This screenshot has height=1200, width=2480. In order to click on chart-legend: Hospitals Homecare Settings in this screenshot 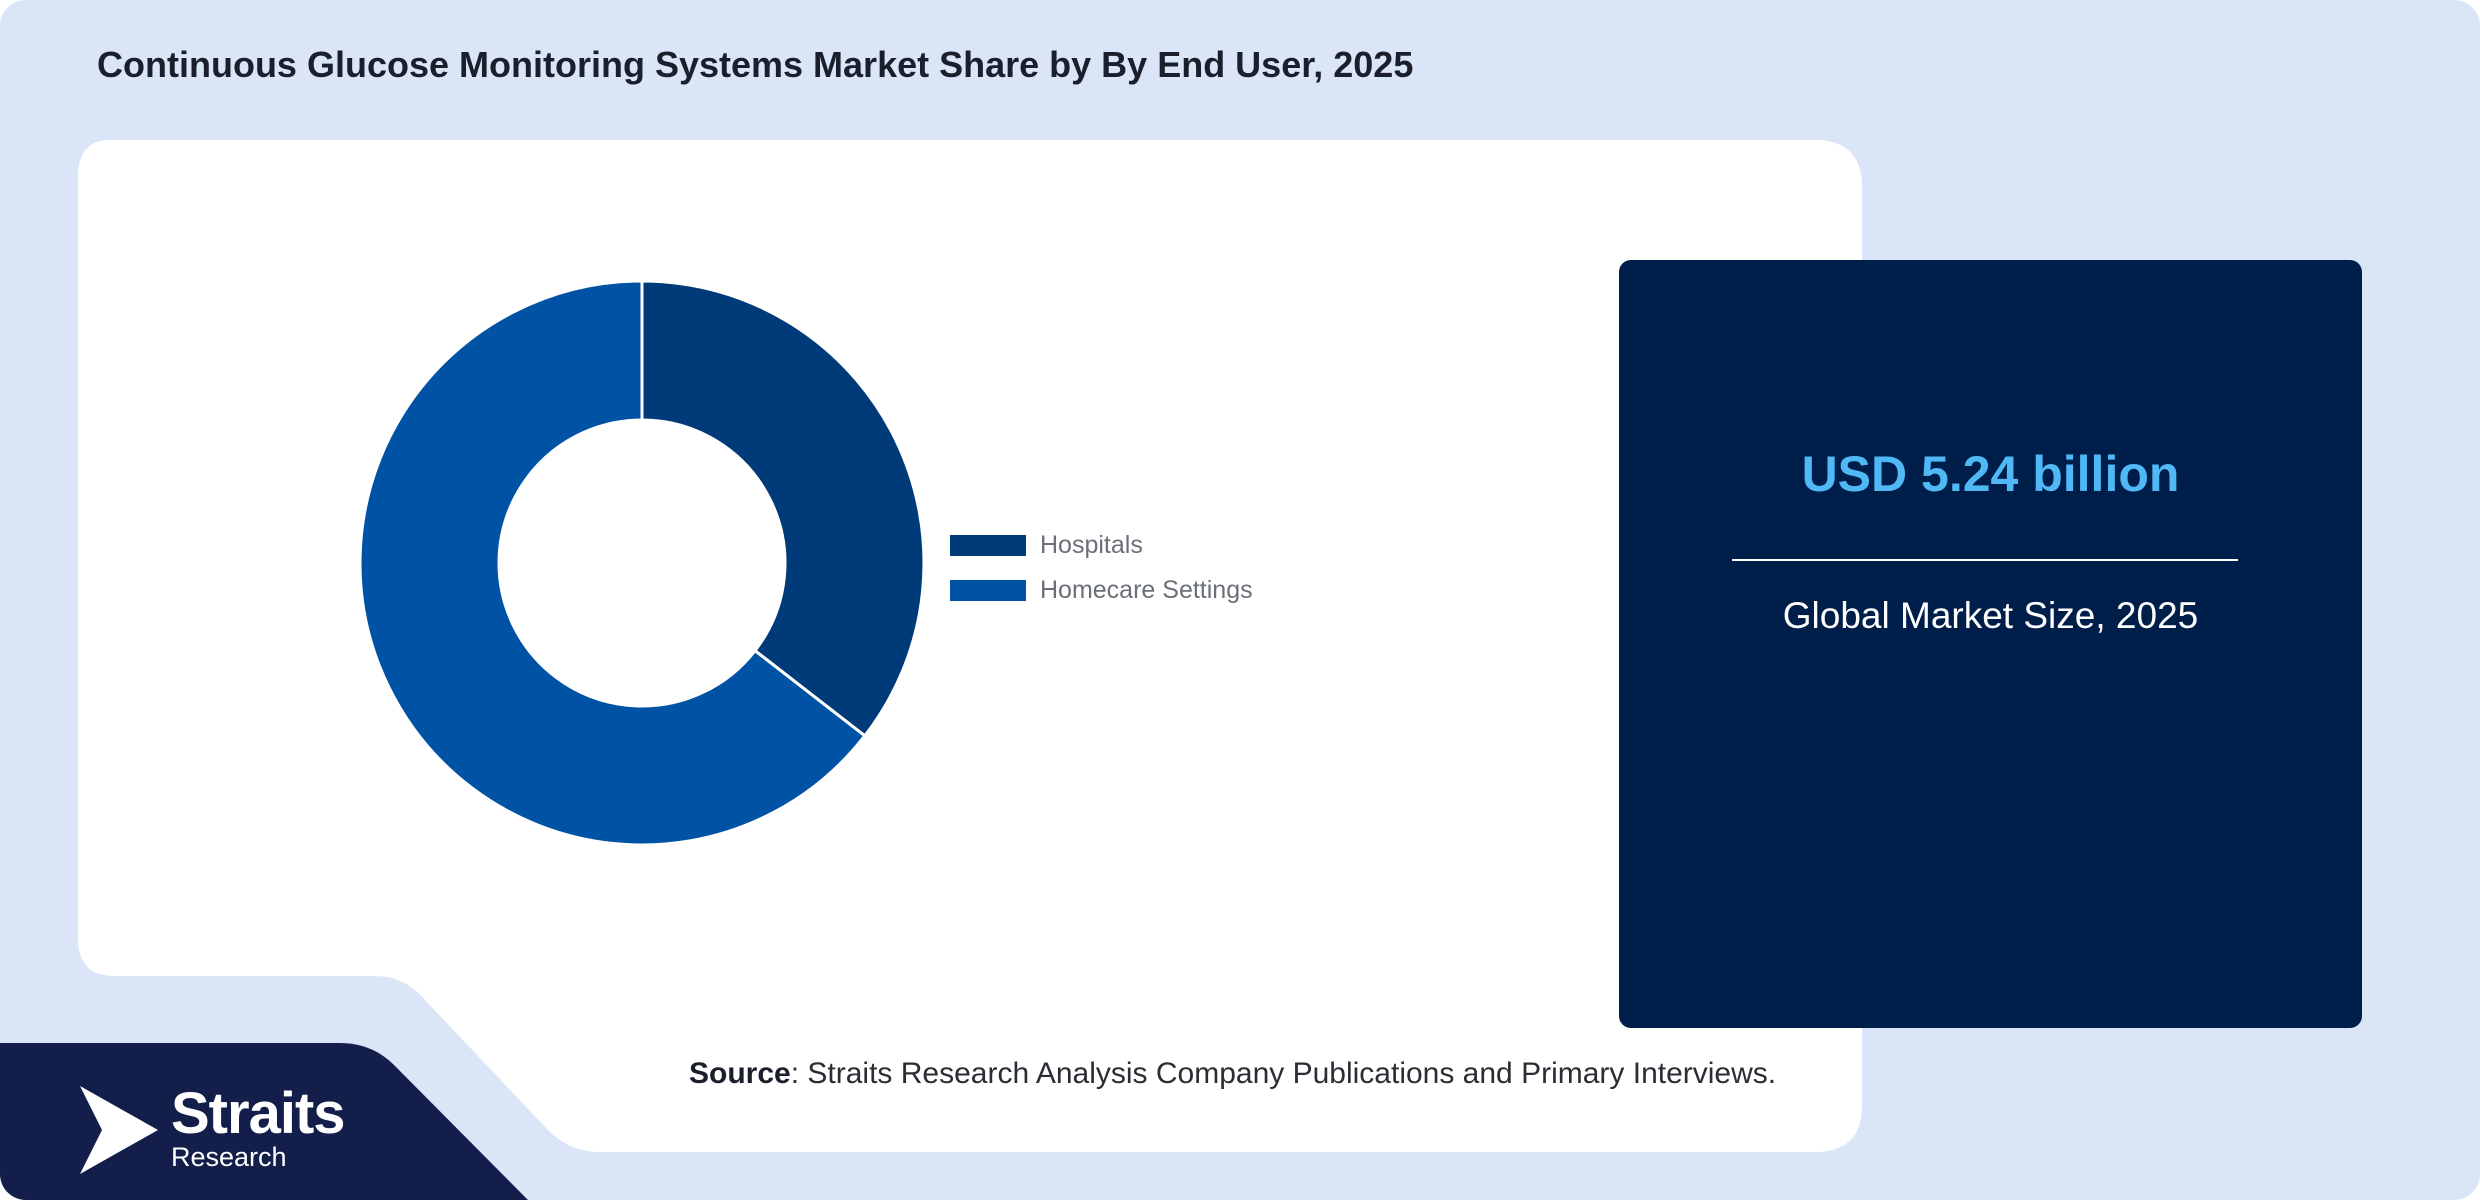, I will do `click(1101, 568)`.